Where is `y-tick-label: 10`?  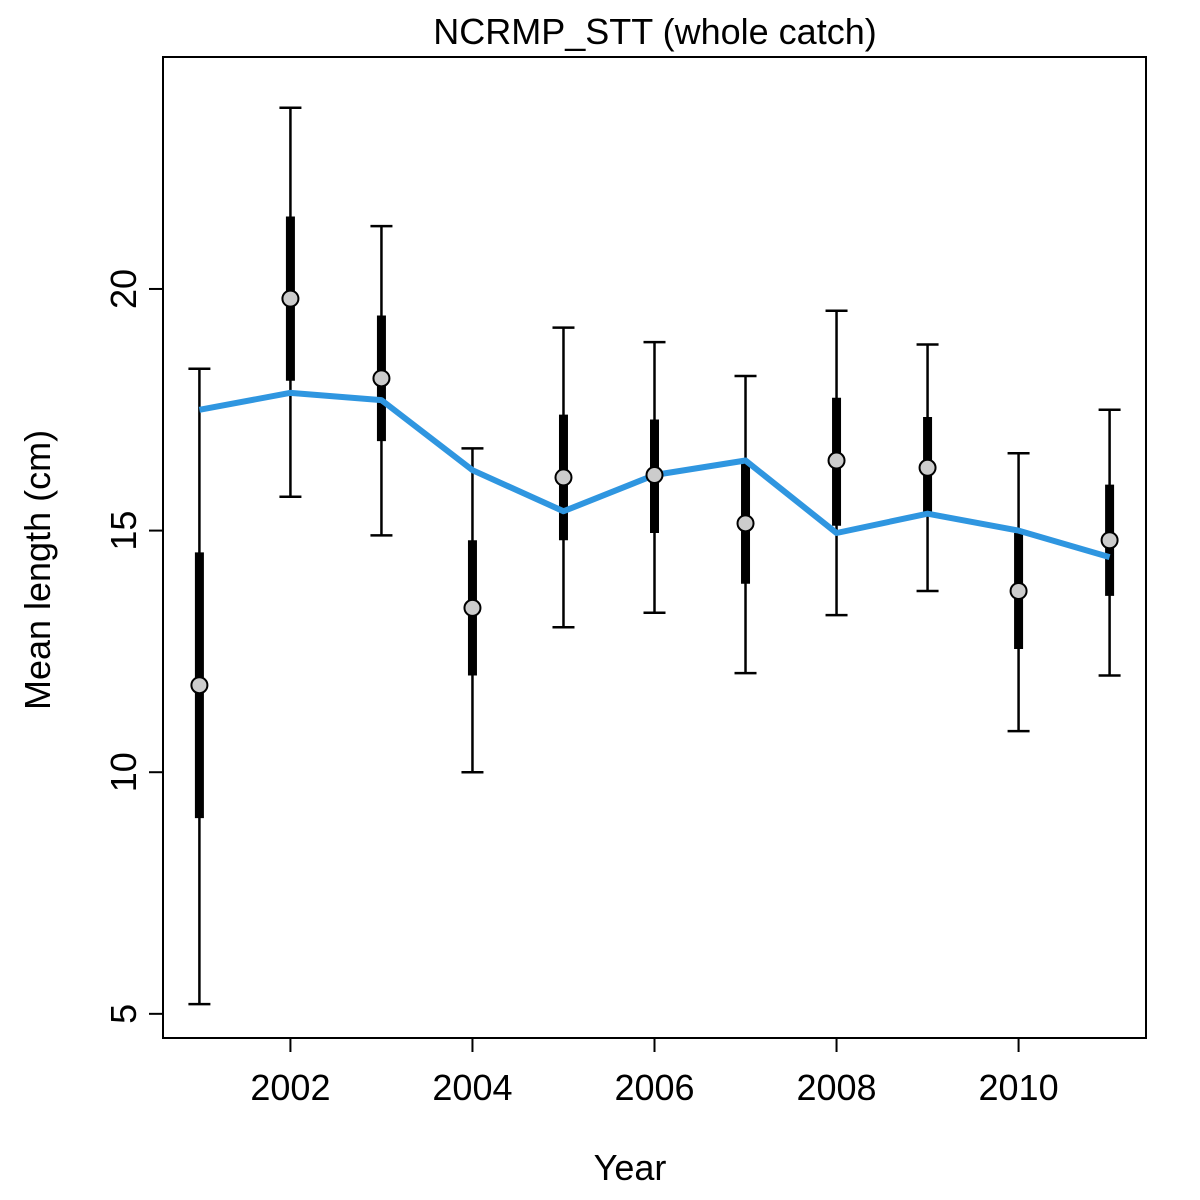
y-tick-label: 10 is located at coordinates (123, 772).